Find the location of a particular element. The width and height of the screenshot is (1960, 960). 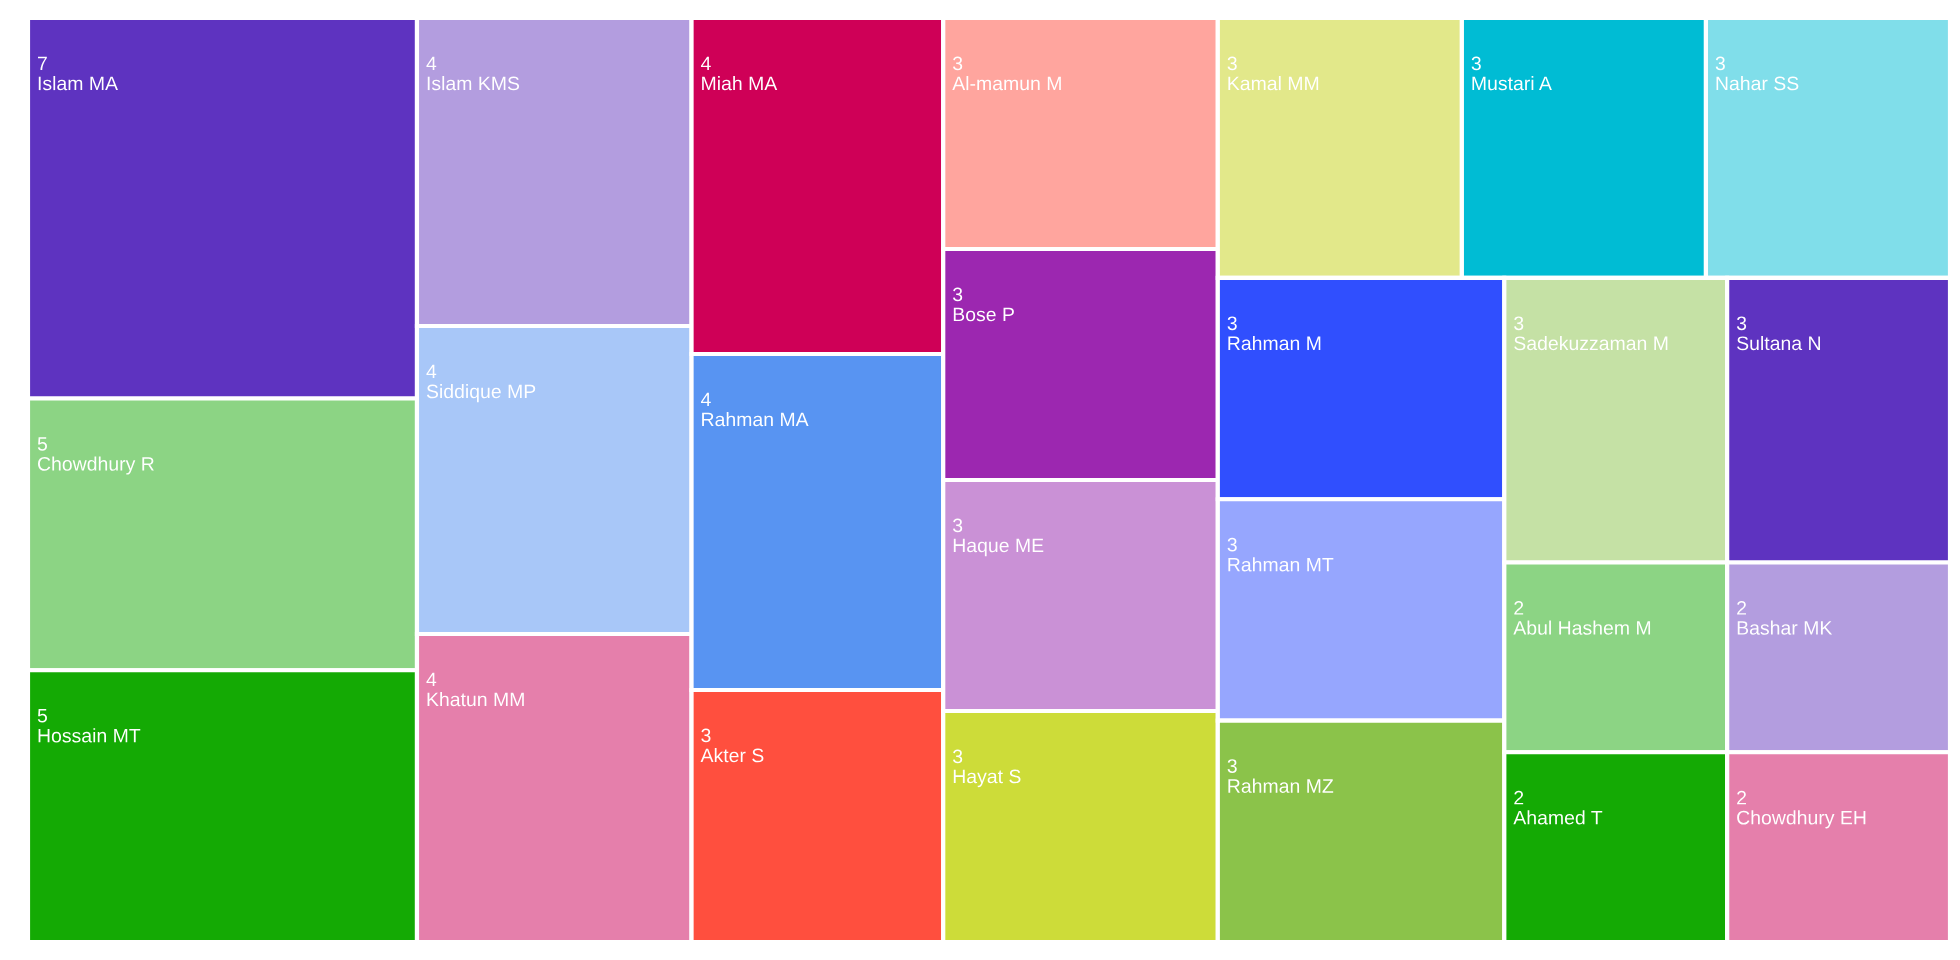

category-label: Bose P is located at coordinates (983, 314).